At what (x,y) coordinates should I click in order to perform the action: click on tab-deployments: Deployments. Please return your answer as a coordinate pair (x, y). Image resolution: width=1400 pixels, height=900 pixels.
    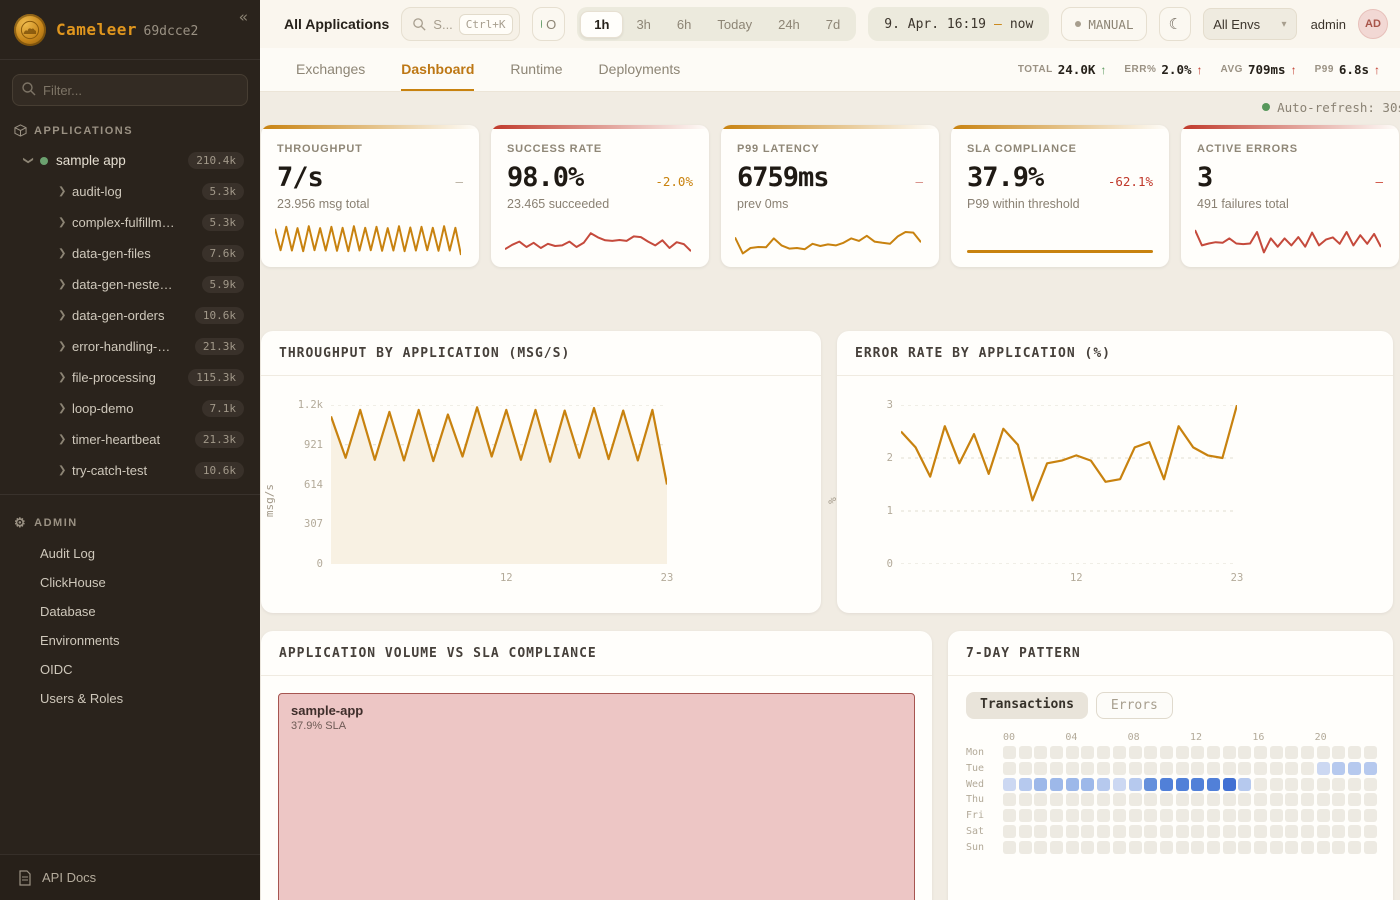
    Looking at the image, I should click on (639, 68).